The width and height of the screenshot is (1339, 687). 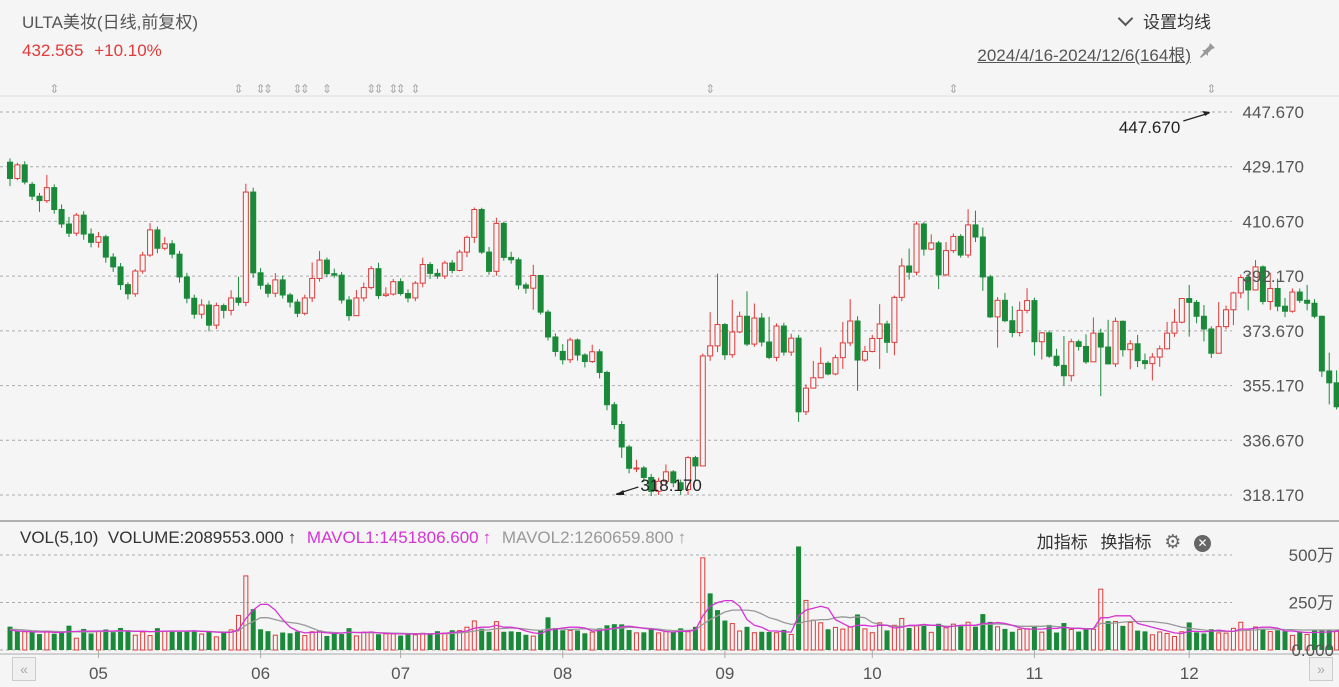 I want to click on low-arrow-head, so click(x=620, y=492).